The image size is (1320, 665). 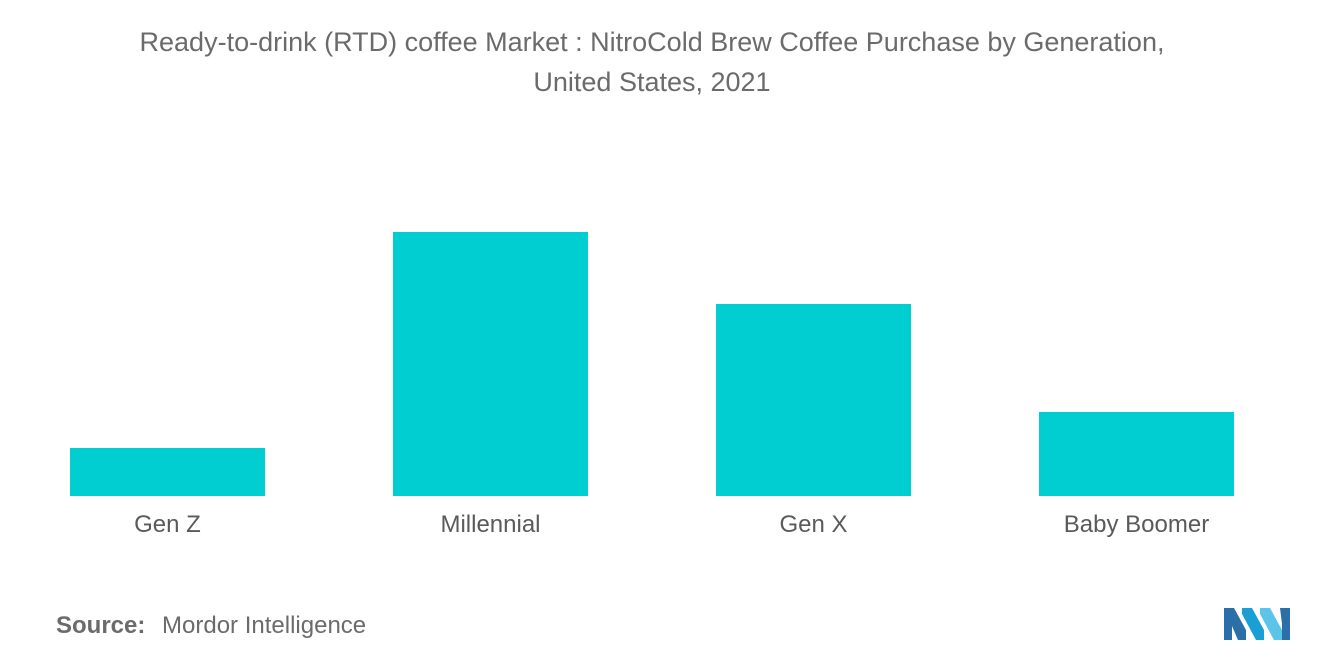 I want to click on x-tick-label: Gen Z, so click(x=167, y=524).